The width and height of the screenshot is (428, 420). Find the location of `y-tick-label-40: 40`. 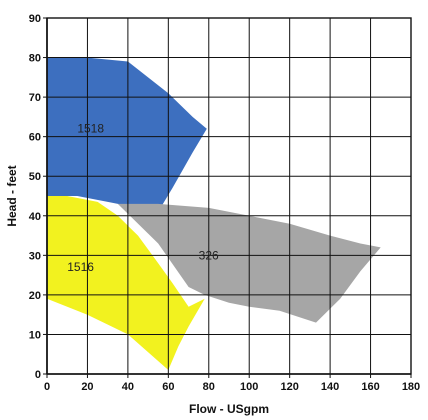

y-tick-label-40: 40 is located at coordinates (35, 217).